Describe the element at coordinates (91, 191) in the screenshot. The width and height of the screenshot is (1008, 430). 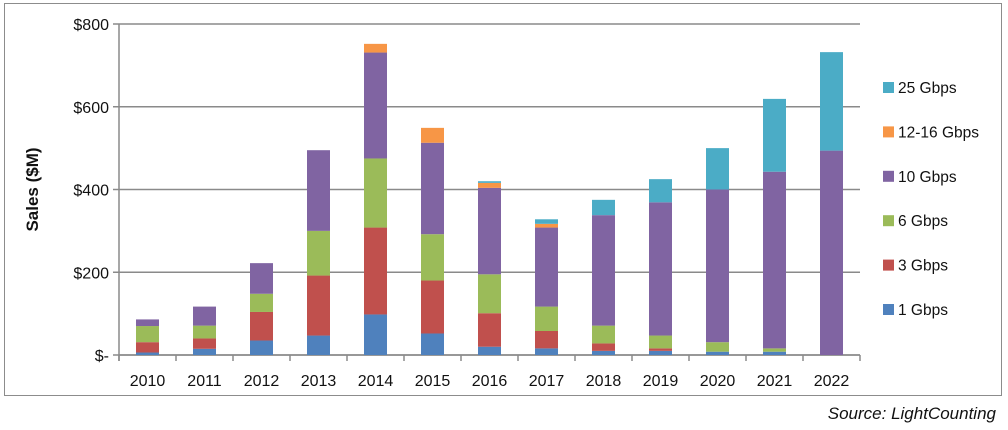
I see `y-tick-label: $400` at that location.